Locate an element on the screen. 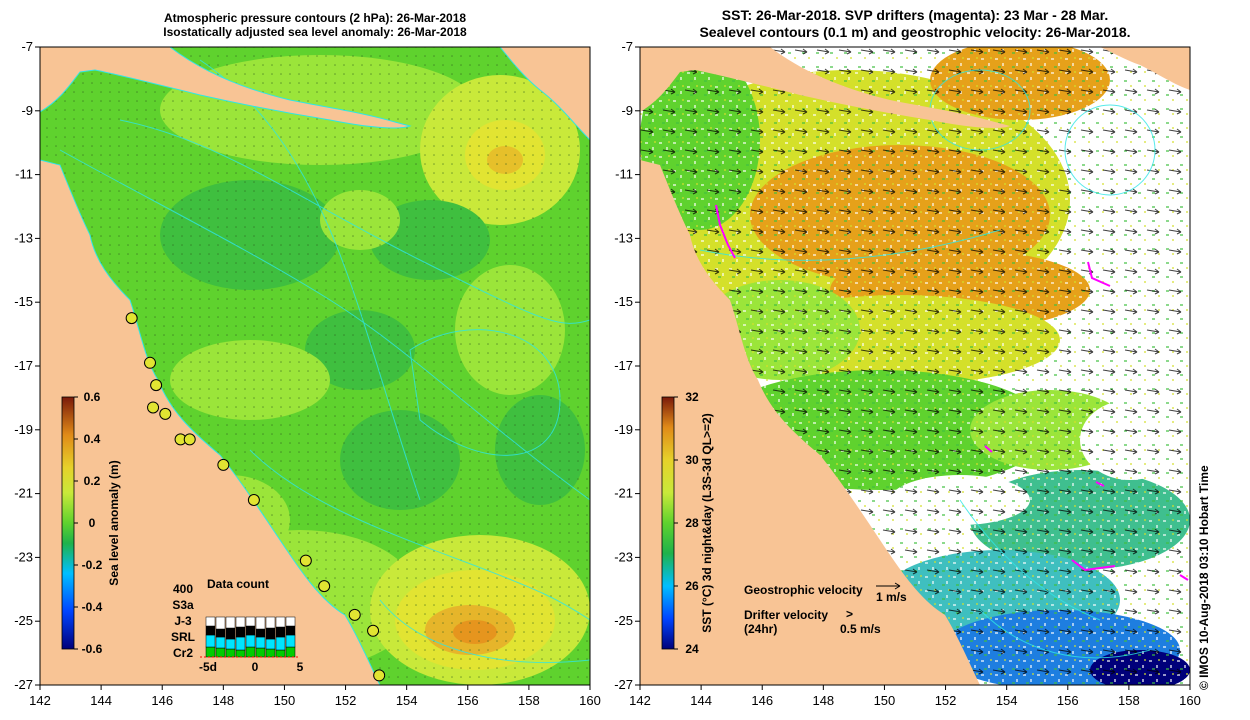  left-ytick-label: -27 is located at coordinates (23, 684).